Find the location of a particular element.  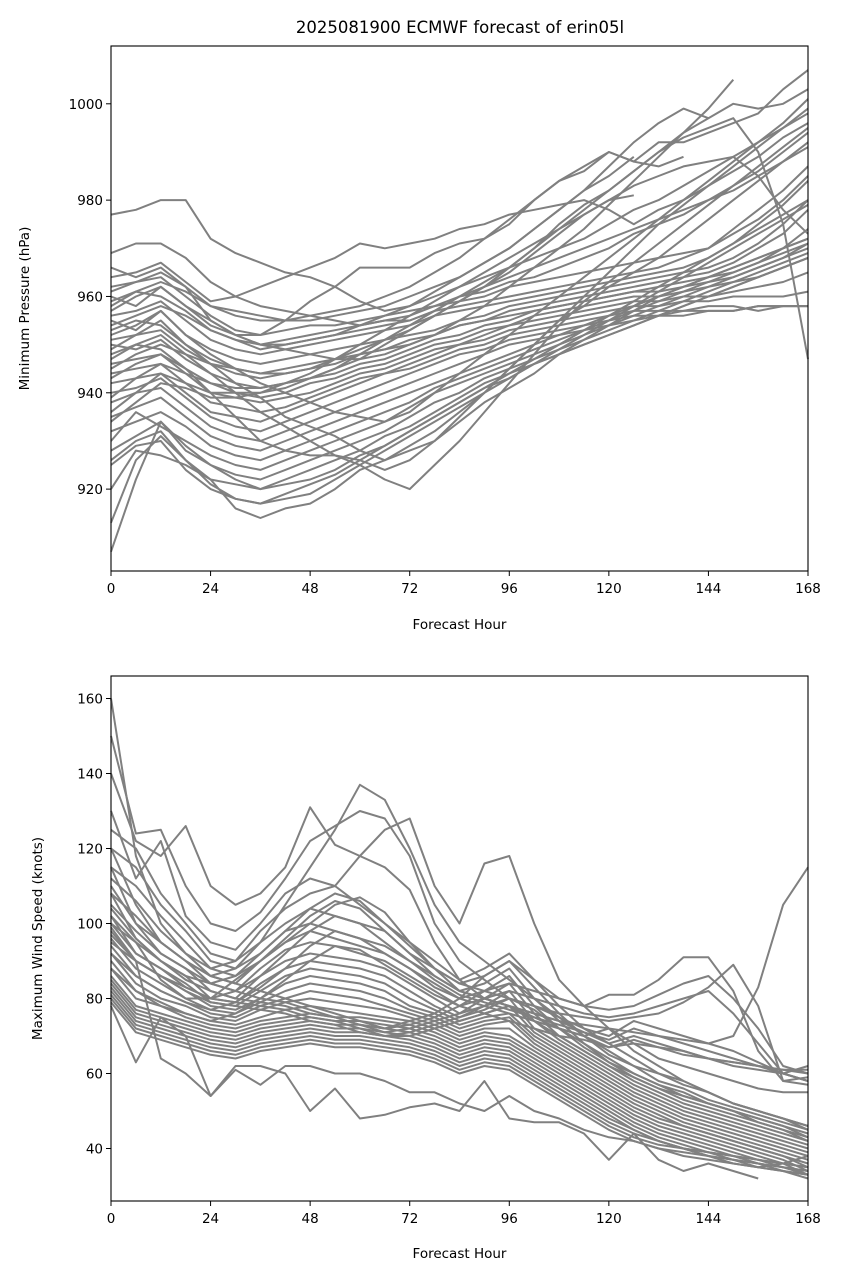

pressure-x-tick-label: 144 is located at coordinates (709, 589).